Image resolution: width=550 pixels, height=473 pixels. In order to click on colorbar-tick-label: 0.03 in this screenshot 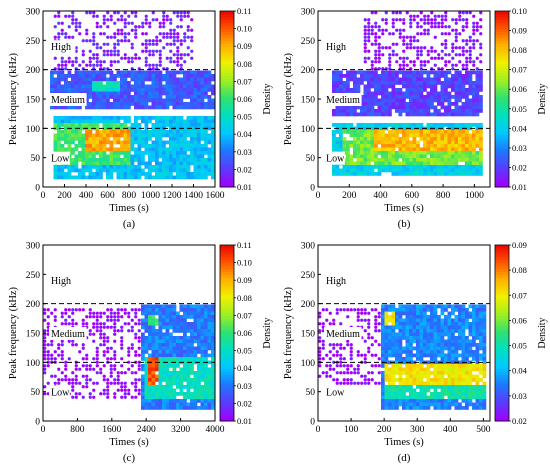, I will do `click(519, 148)`.